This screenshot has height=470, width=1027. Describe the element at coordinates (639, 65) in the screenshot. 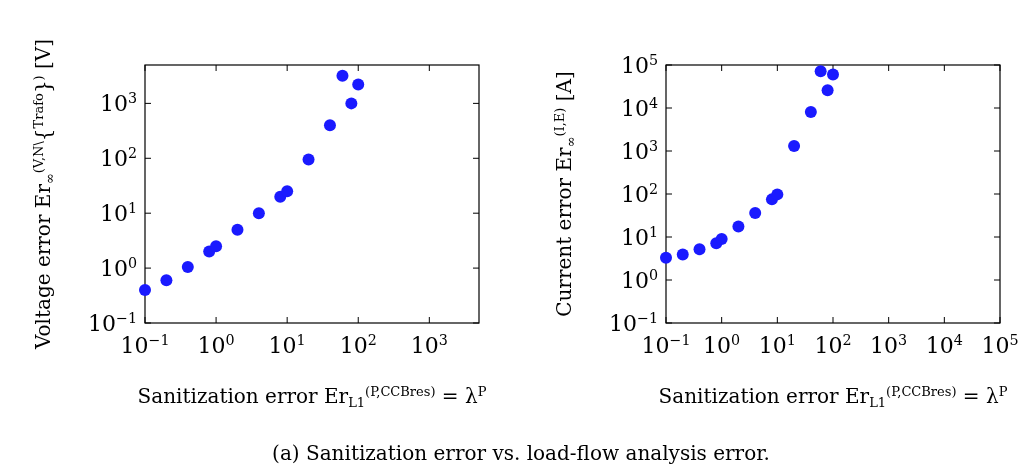

I see `y-tick-label: 10$^{5}$` at that location.